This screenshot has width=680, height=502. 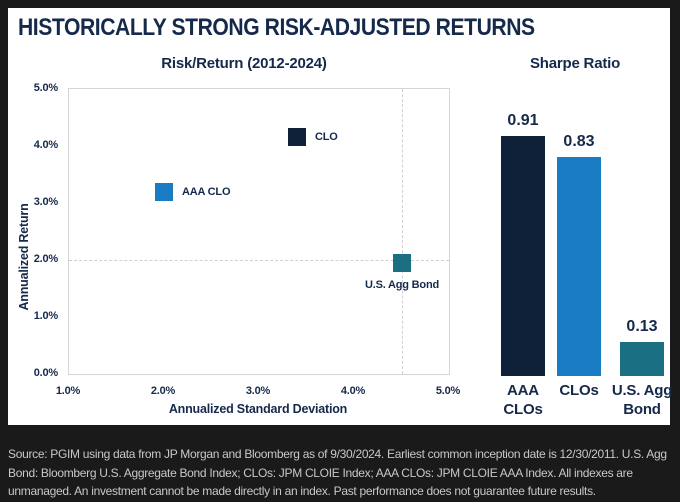 What do you see at coordinates (579, 390) in the screenshot?
I see `bar-category-label: CLOs` at bounding box center [579, 390].